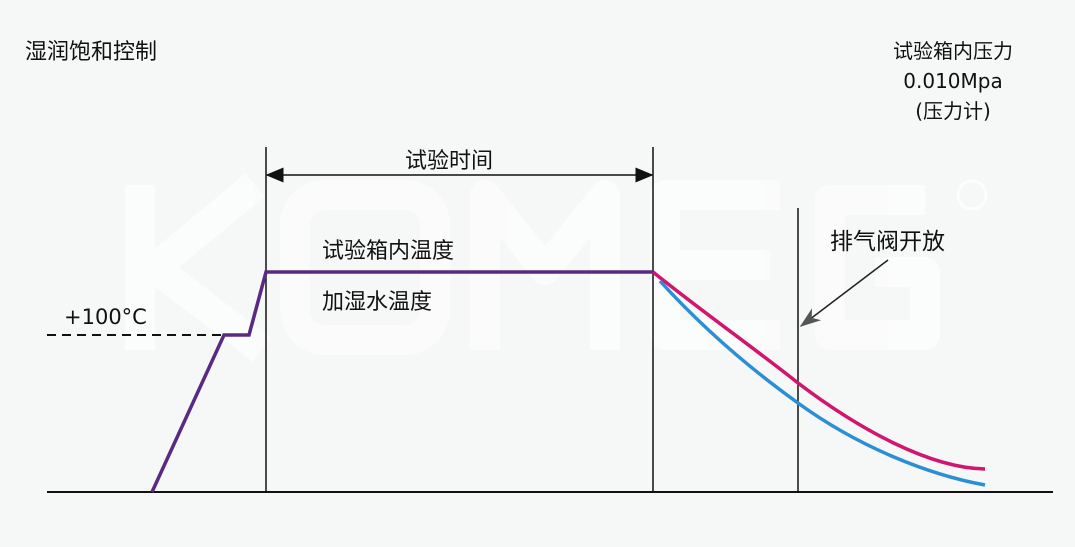 The height and width of the screenshot is (547, 1075). Describe the element at coordinates (844, 293) in the screenshot. I see `vent-pointer-arrow` at that location.